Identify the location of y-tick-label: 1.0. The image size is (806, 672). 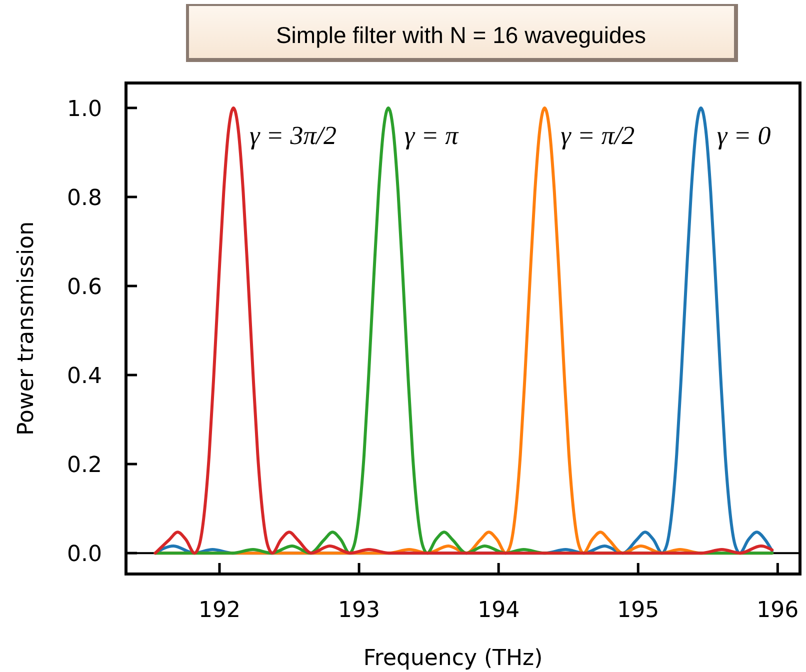
(84, 109).